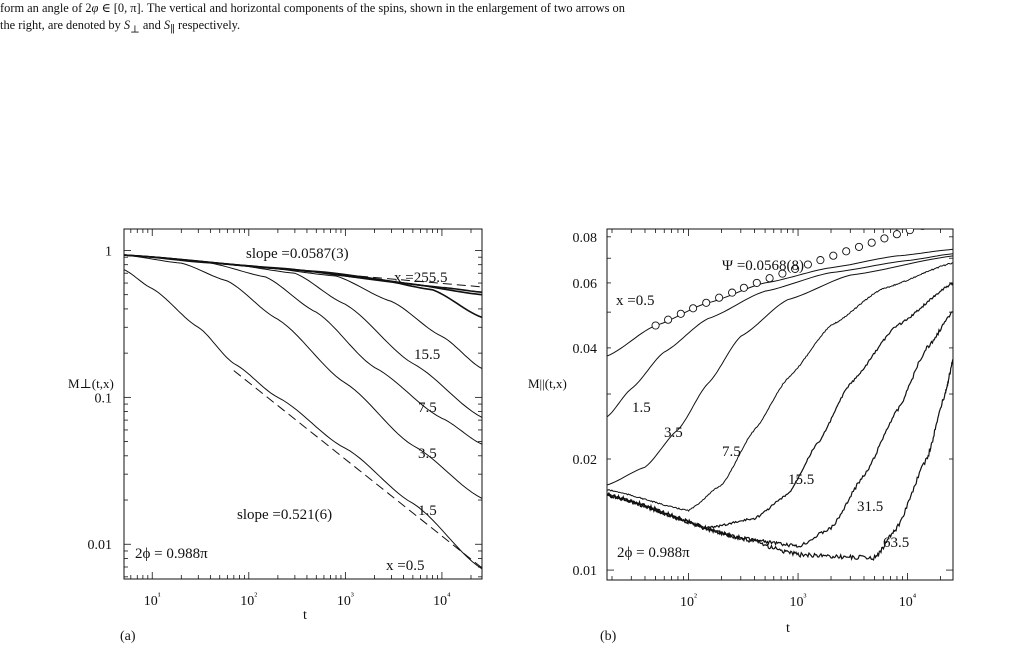  What do you see at coordinates (152, 600) in the screenshot?
I see `x-tick-label: 10¹` at bounding box center [152, 600].